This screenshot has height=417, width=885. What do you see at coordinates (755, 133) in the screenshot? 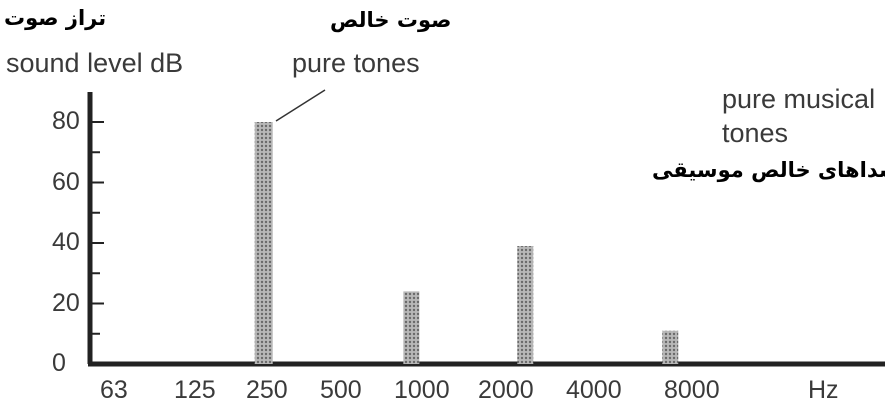
I see `musical-tones-english-line2: tones` at bounding box center [755, 133].